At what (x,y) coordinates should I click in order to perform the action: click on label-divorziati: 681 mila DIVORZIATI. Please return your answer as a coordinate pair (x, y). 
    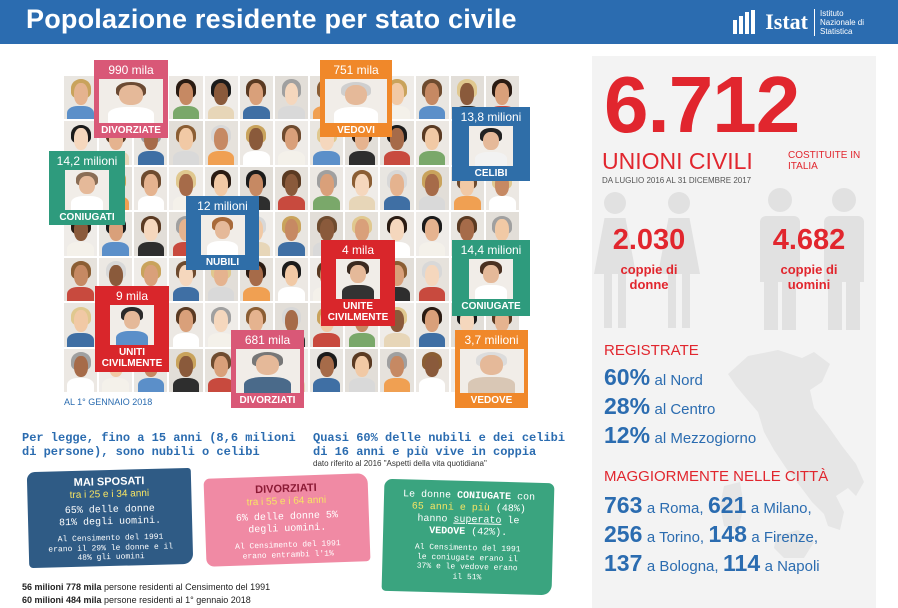
    Looking at the image, I should click on (267, 369).